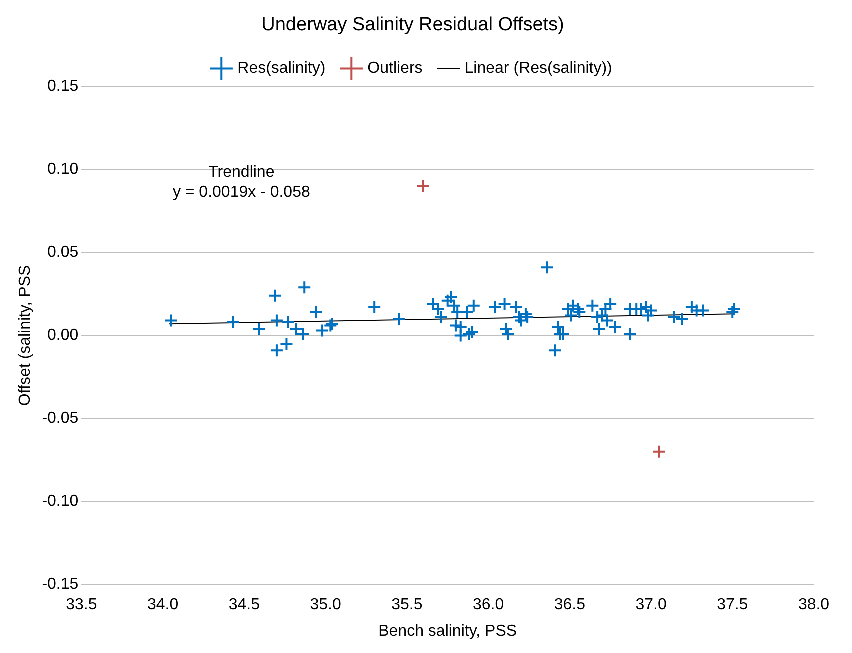 The image size is (852, 653). What do you see at coordinates (244, 605) in the screenshot?
I see `x-tick-label: 34.5` at bounding box center [244, 605].